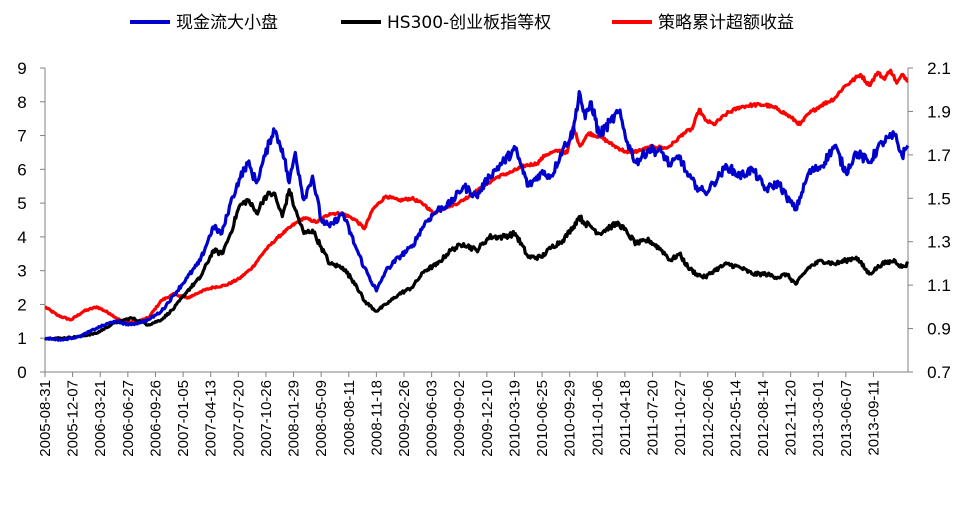  I want to click on right-tick-label: 0.9, so click(939, 329).